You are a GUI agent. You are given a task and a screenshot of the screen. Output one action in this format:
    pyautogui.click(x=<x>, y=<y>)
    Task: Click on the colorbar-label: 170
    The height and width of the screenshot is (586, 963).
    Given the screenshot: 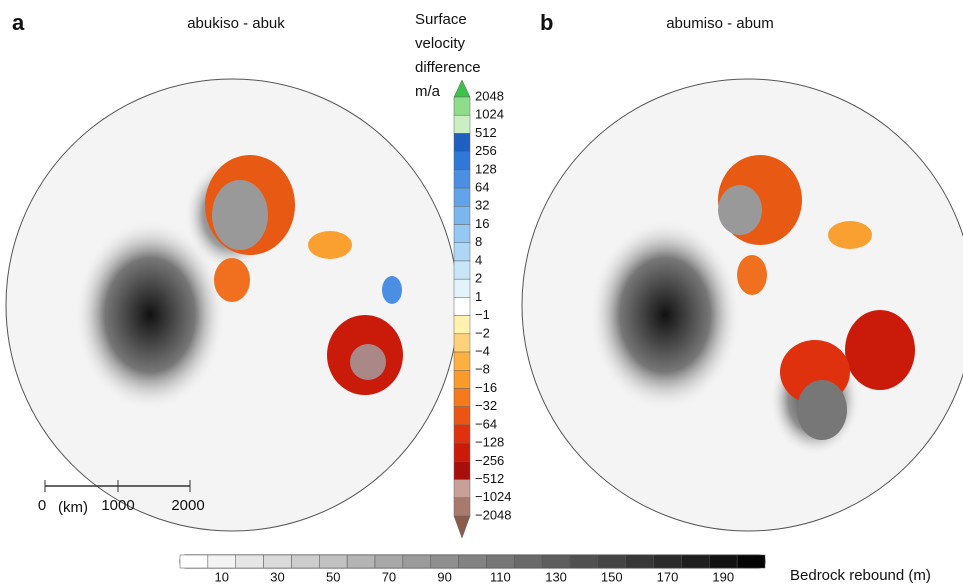 What is the action you would take?
    pyautogui.click(x=668, y=576)
    